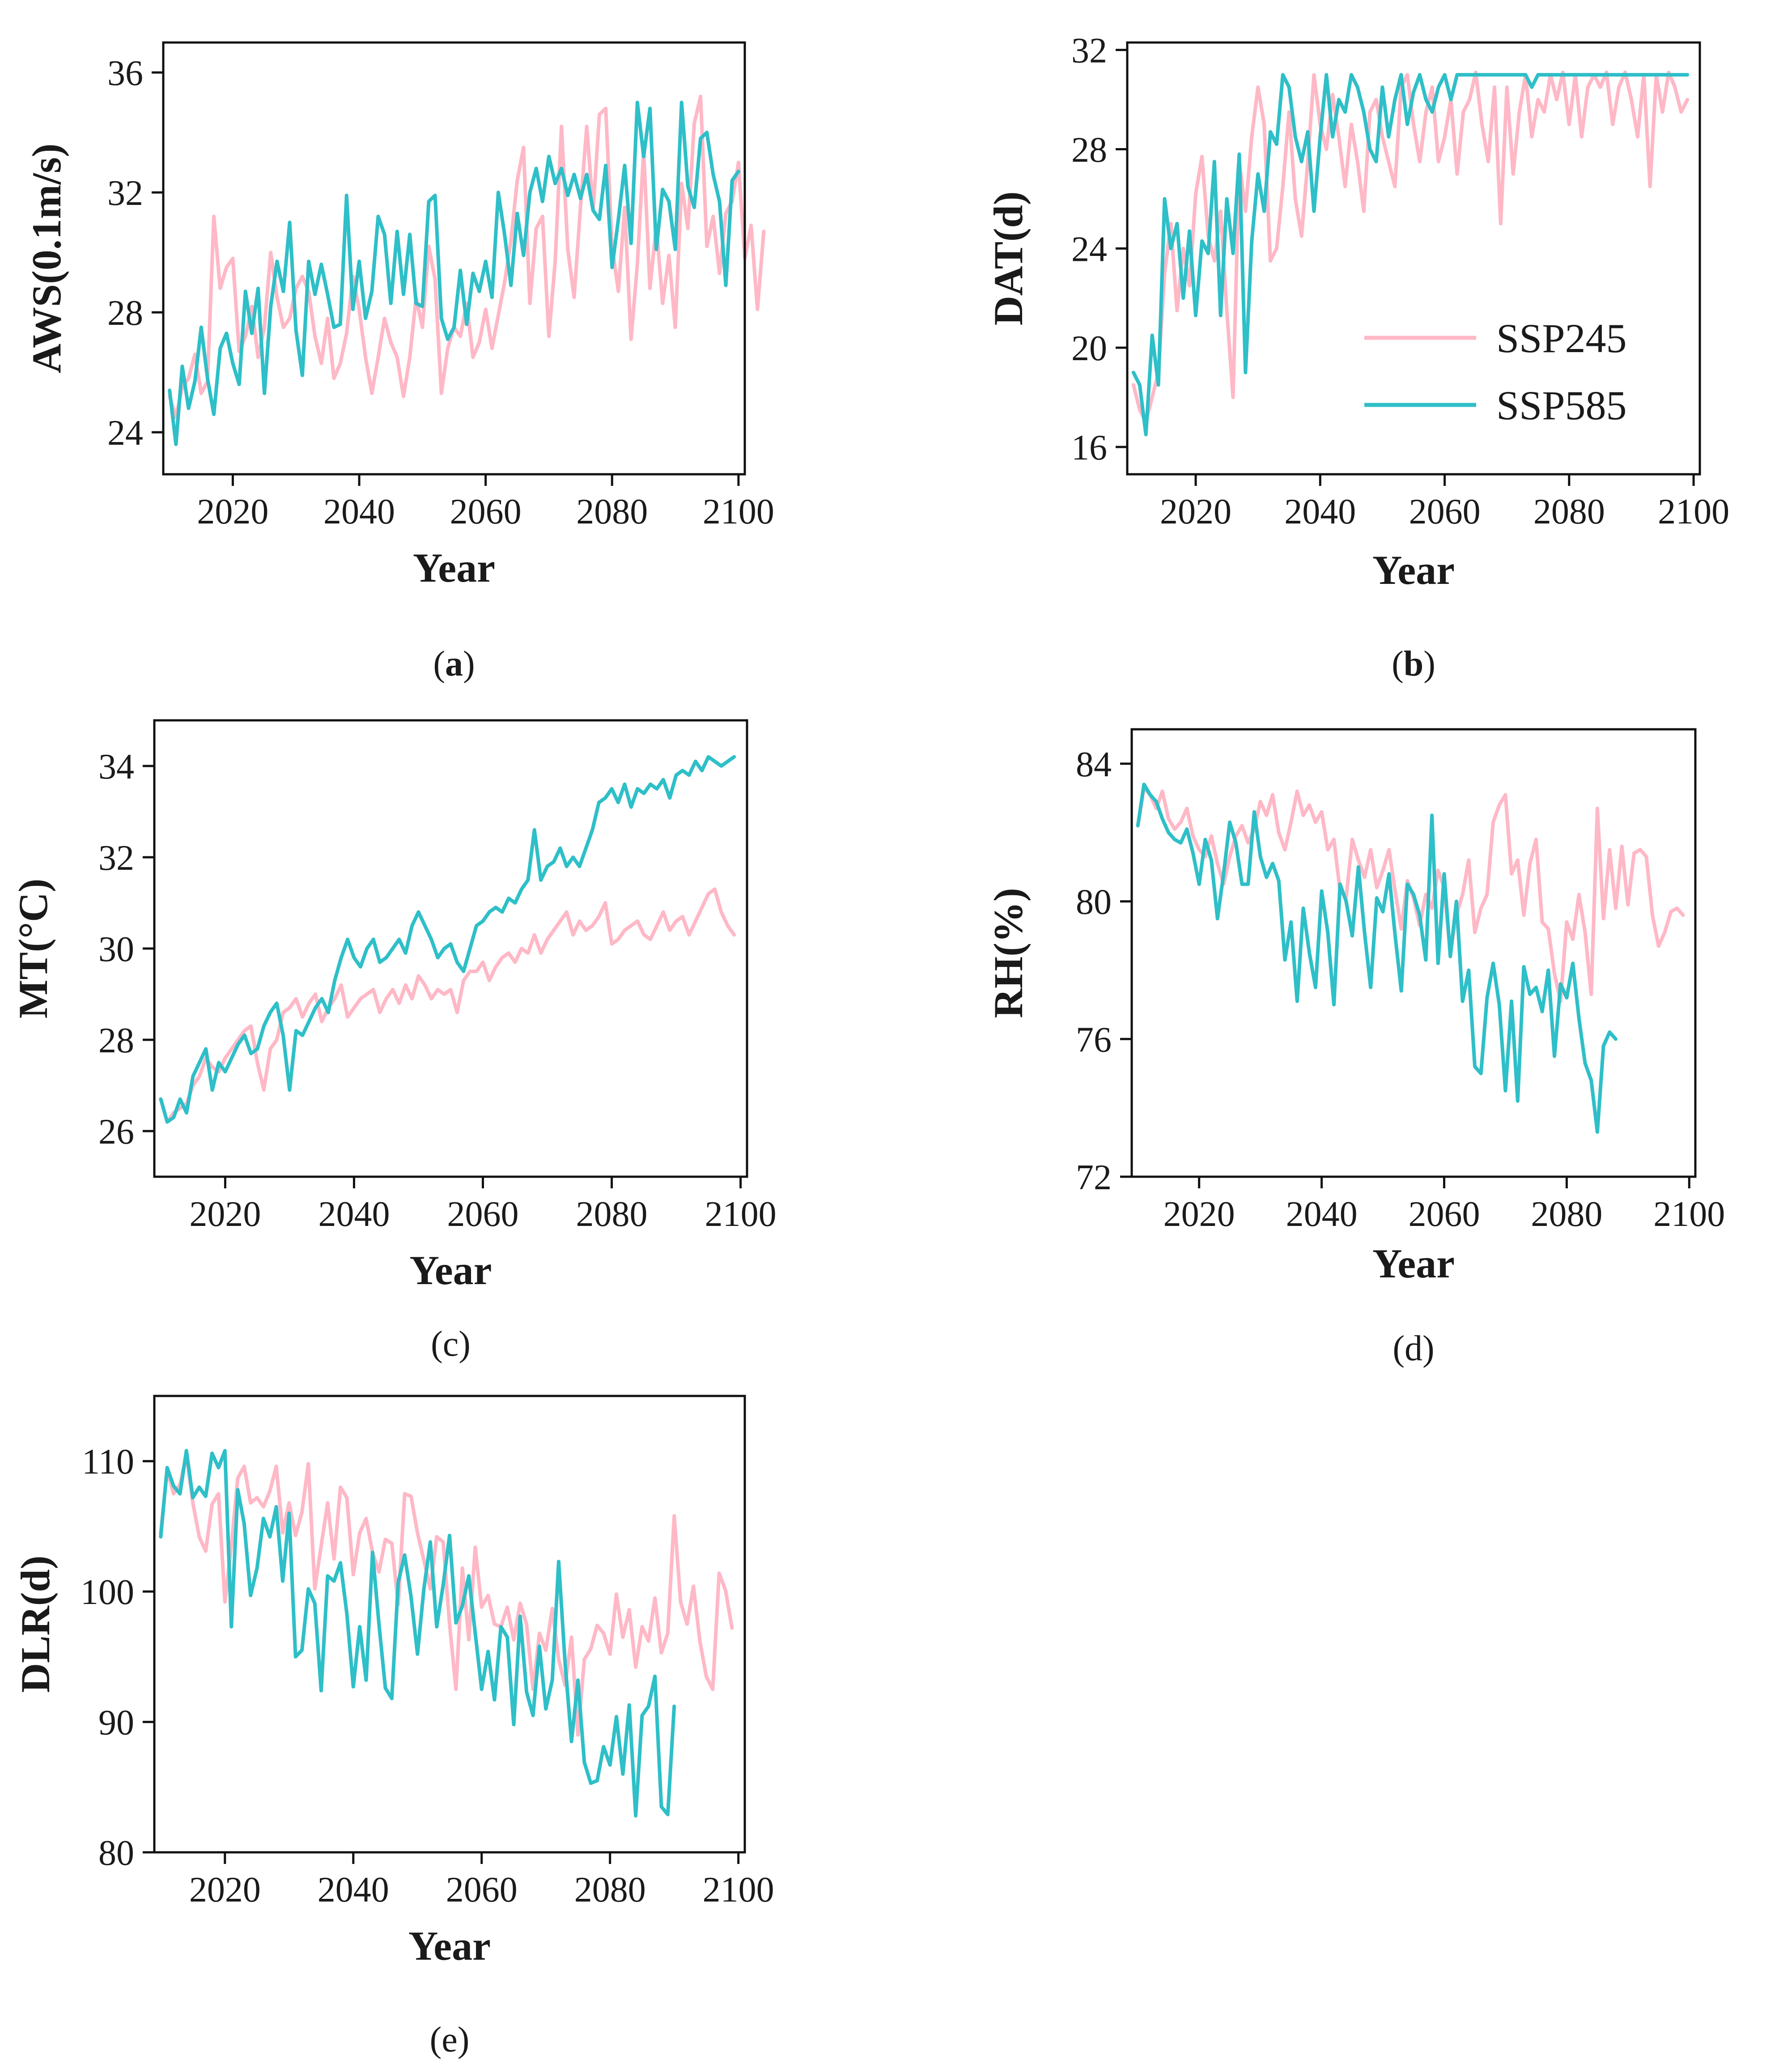 This screenshot has height=2072, width=1779. What do you see at coordinates (33, 949) in the screenshot?
I see `y-axis-title: MT(°C)` at bounding box center [33, 949].